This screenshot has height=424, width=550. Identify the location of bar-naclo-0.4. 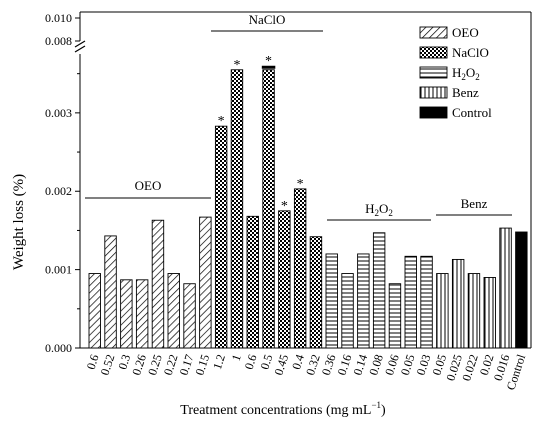
(300, 268).